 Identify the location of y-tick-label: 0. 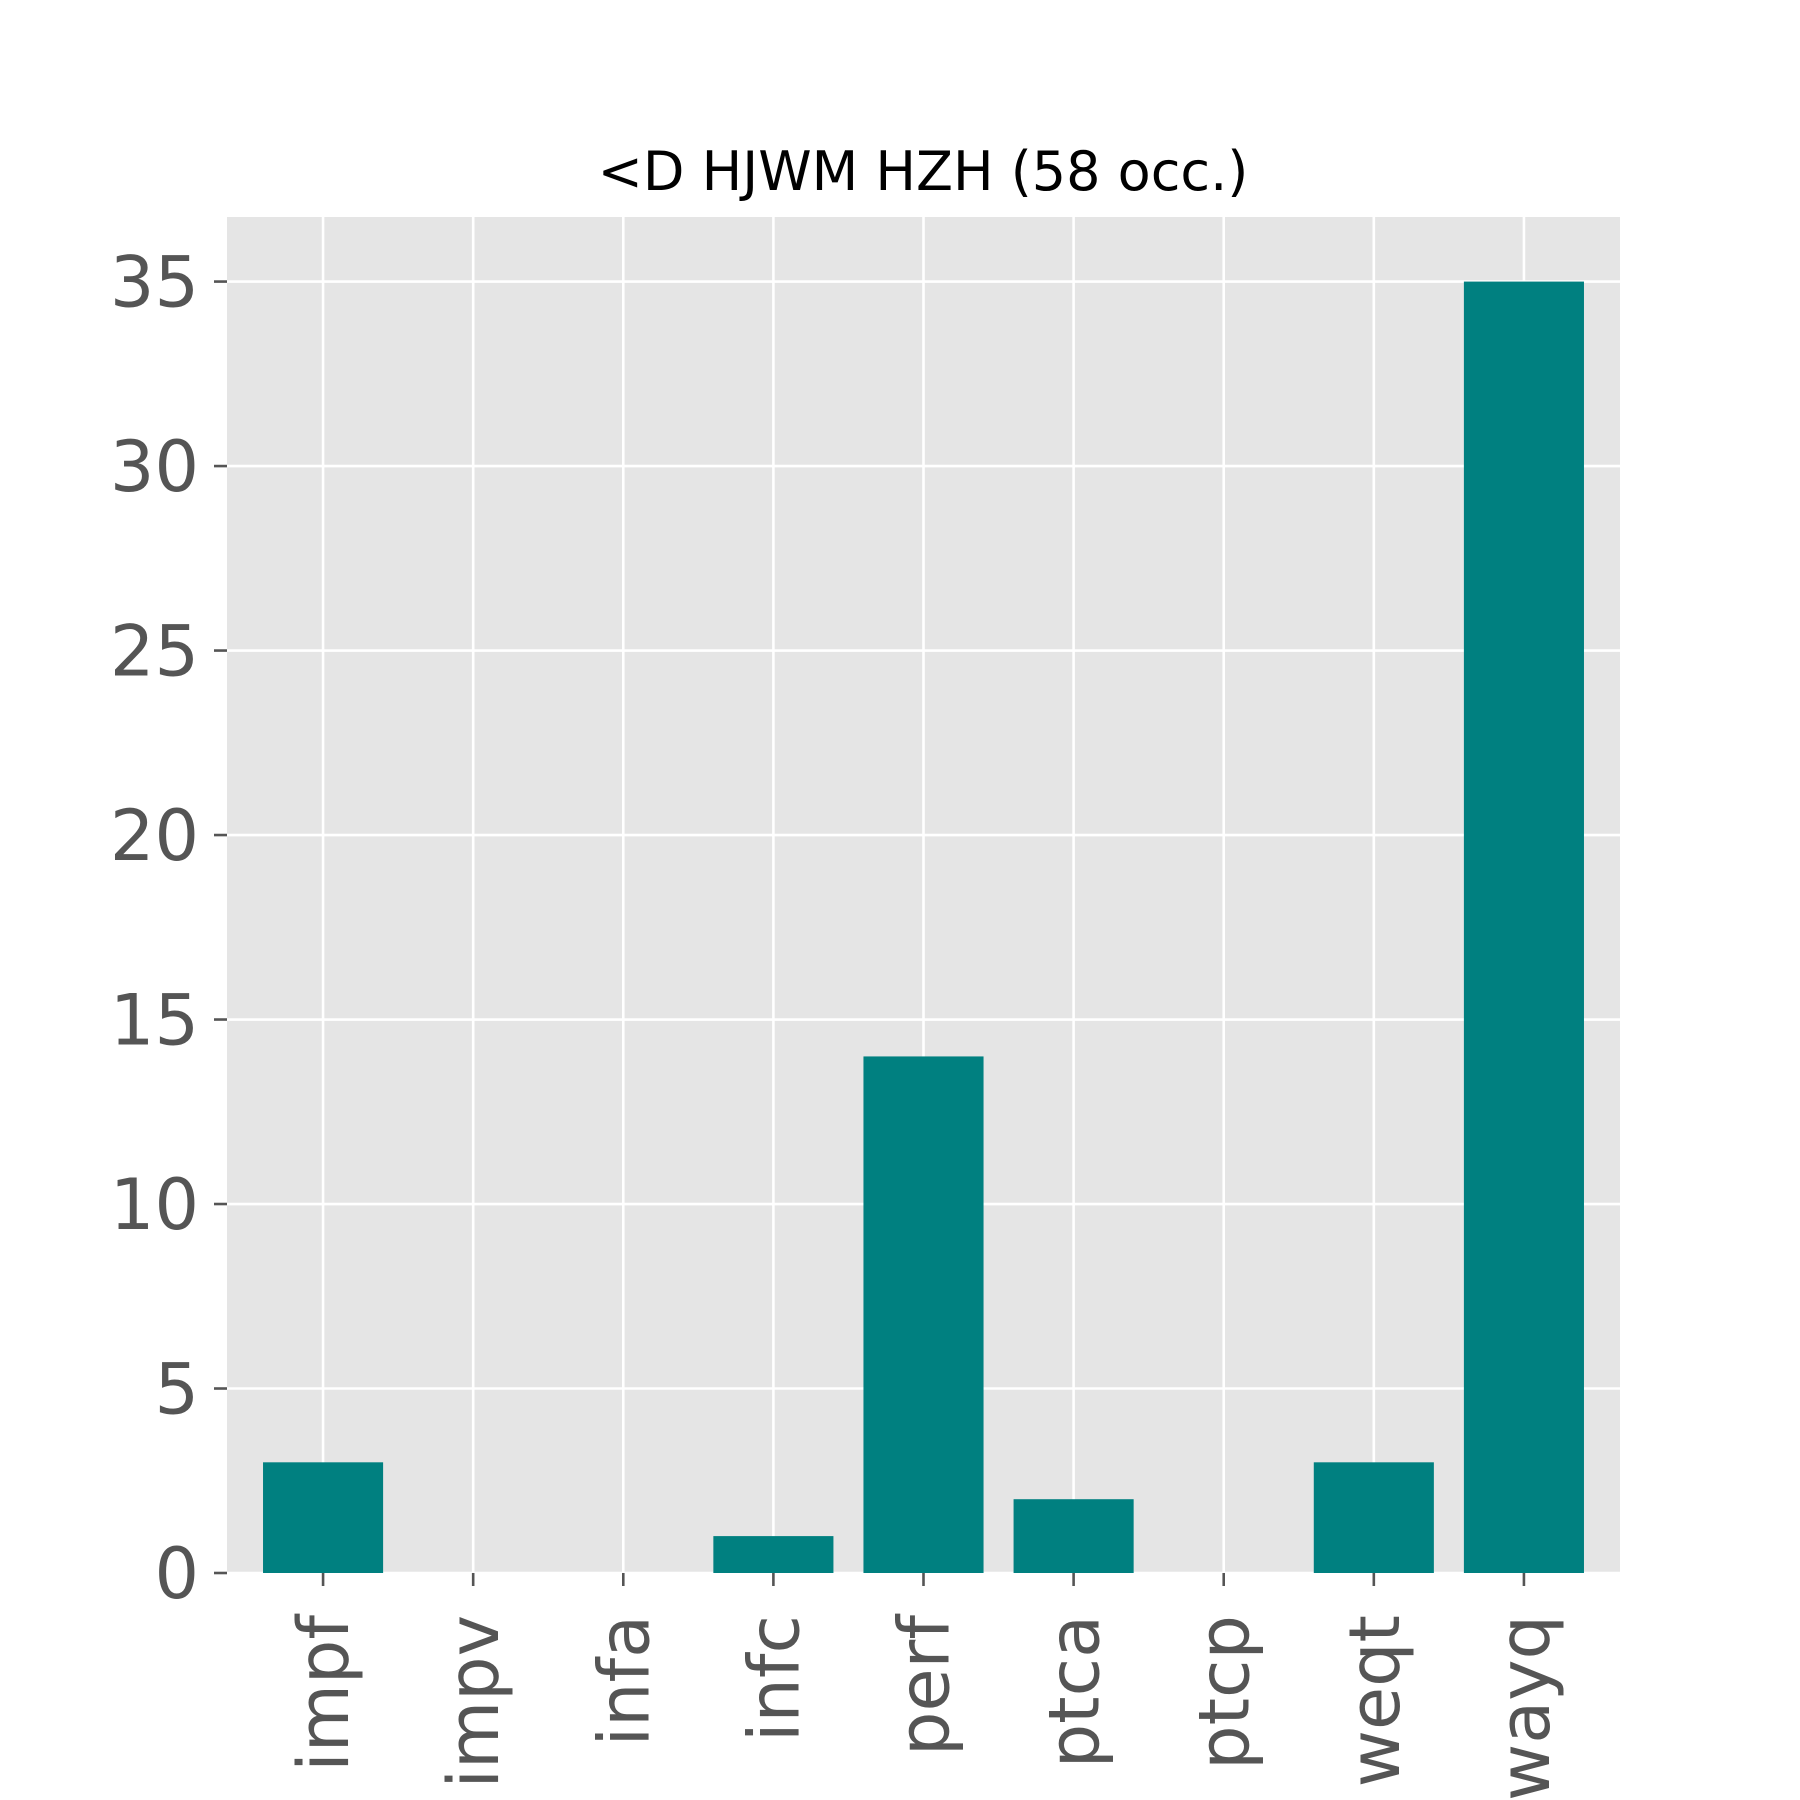
(176, 1574).